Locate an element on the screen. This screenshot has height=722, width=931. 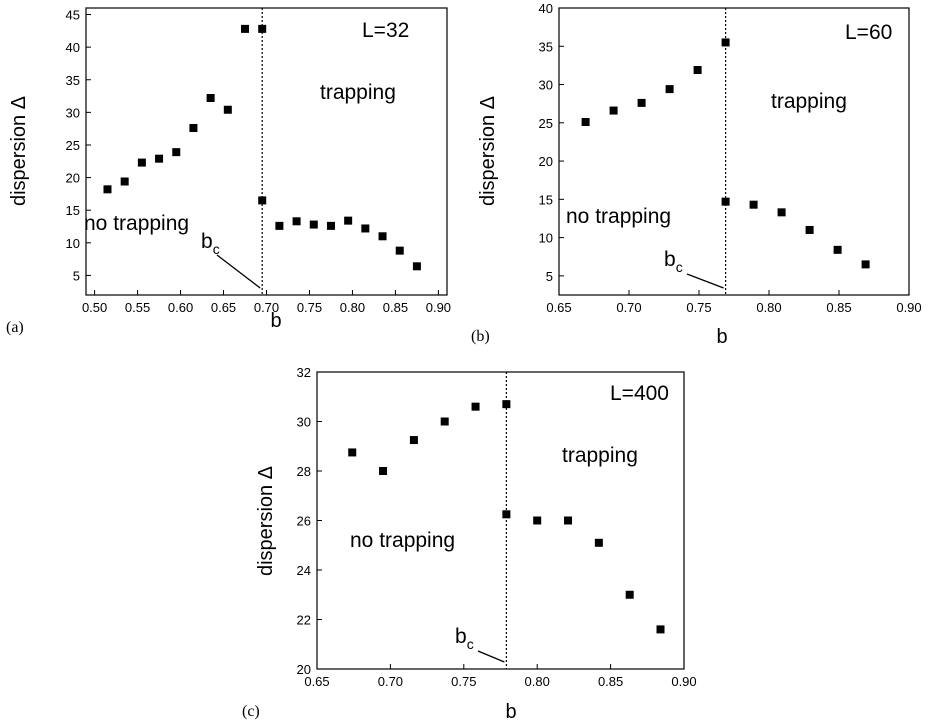
panel-c-bc-main: b is located at coordinates (461, 636).